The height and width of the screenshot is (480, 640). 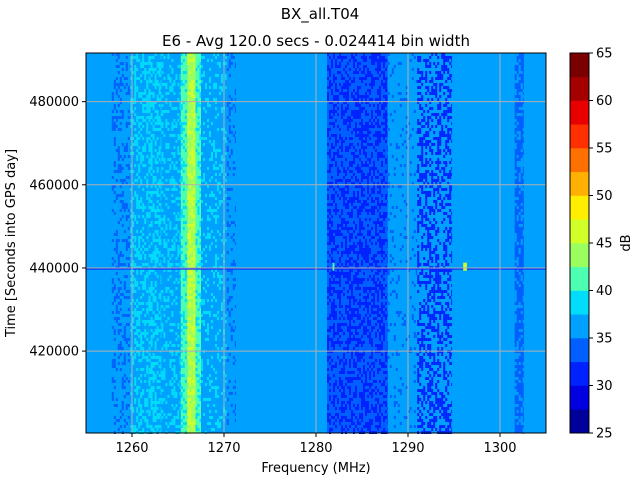 What do you see at coordinates (54, 268) in the screenshot?
I see `y-tick-label: 440000` at bounding box center [54, 268].